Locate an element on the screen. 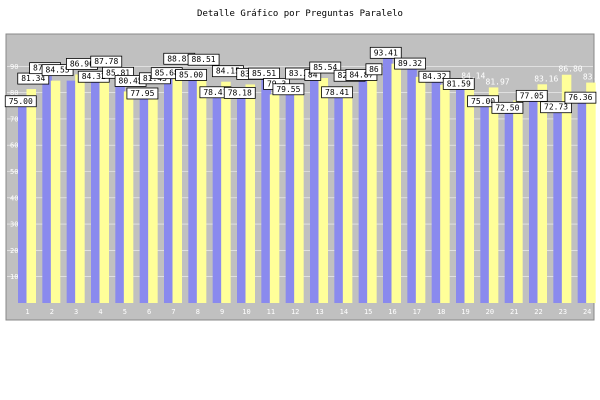 The width and height of the screenshot is (600, 400). data-label: 89.32 is located at coordinates (410, 63).